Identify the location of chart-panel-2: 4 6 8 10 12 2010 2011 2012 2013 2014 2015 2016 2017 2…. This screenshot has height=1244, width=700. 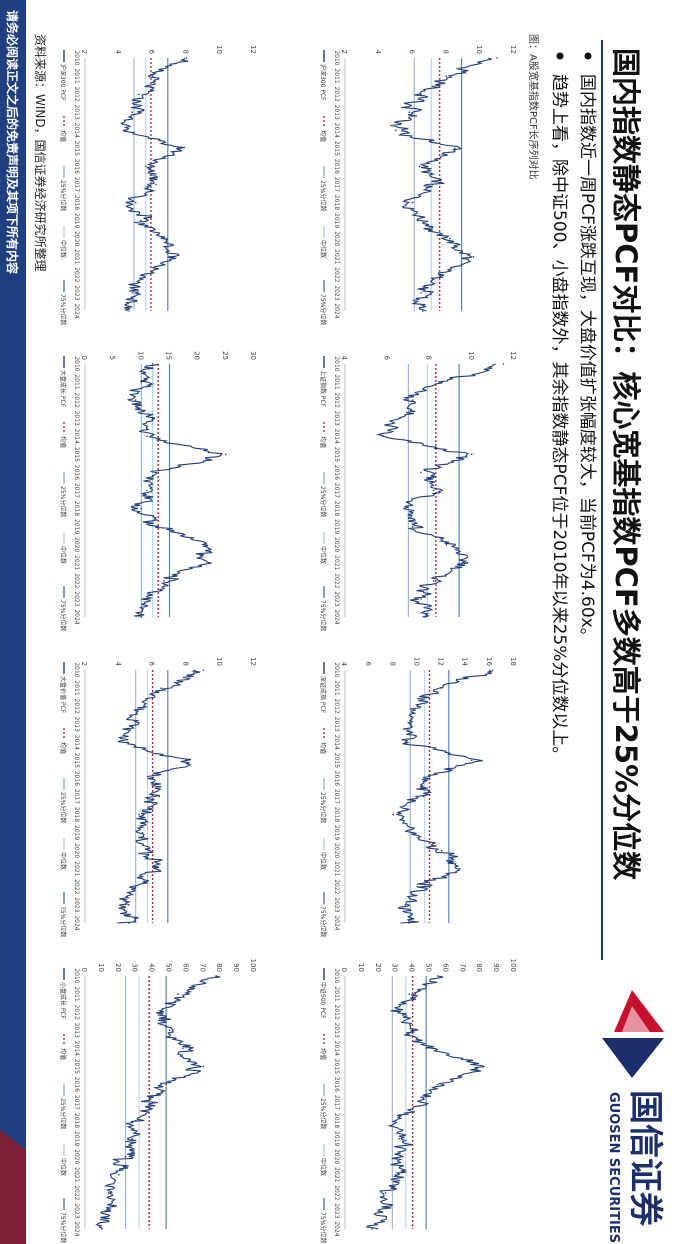
(418, 491).